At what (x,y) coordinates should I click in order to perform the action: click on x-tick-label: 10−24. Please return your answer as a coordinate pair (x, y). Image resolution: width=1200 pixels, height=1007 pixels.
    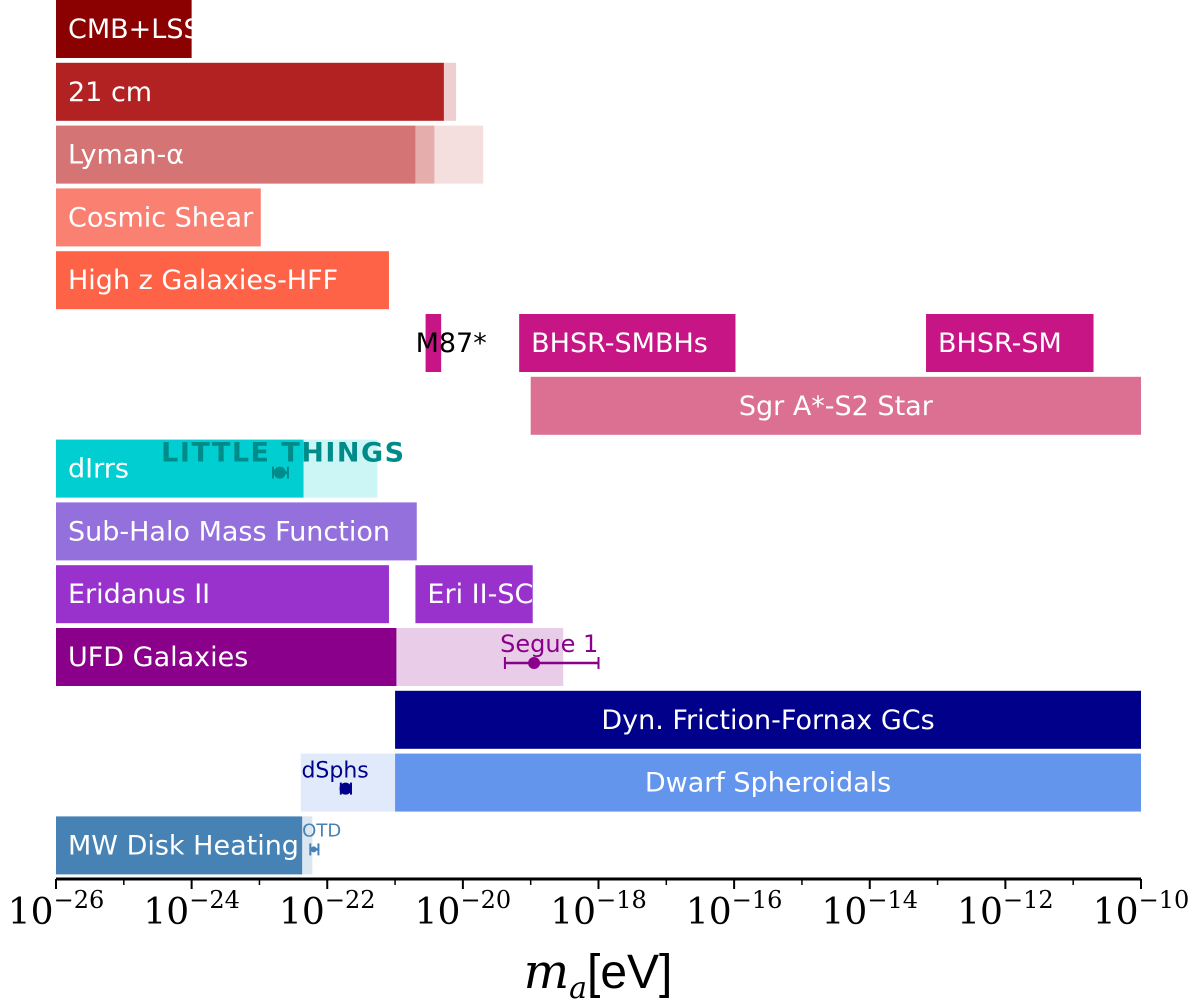
    Looking at the image, I should click on (191, 909).